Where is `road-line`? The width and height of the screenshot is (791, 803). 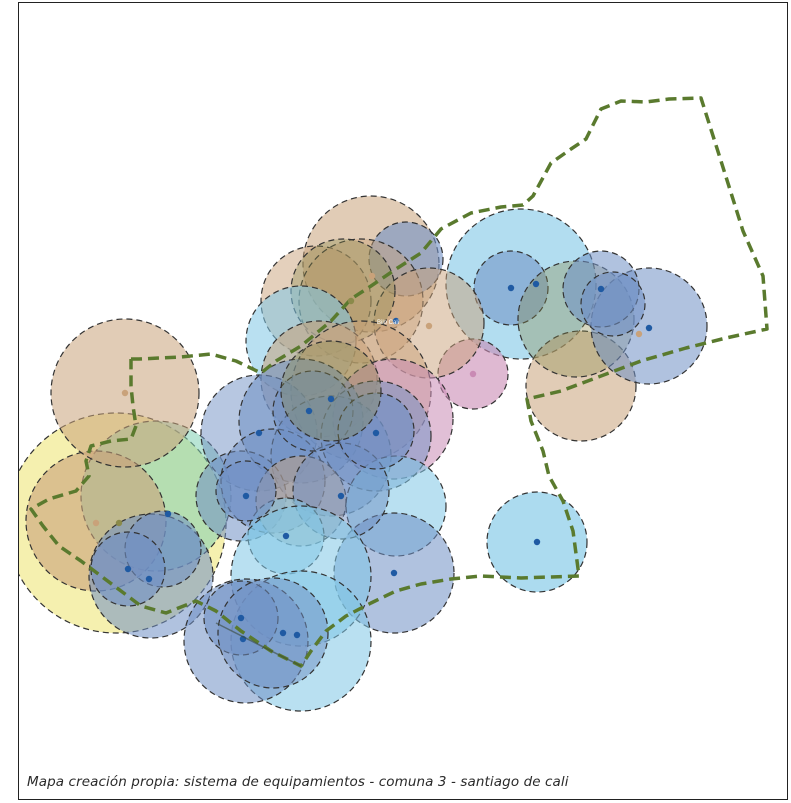
road-line is located at coordinates (258, 644).